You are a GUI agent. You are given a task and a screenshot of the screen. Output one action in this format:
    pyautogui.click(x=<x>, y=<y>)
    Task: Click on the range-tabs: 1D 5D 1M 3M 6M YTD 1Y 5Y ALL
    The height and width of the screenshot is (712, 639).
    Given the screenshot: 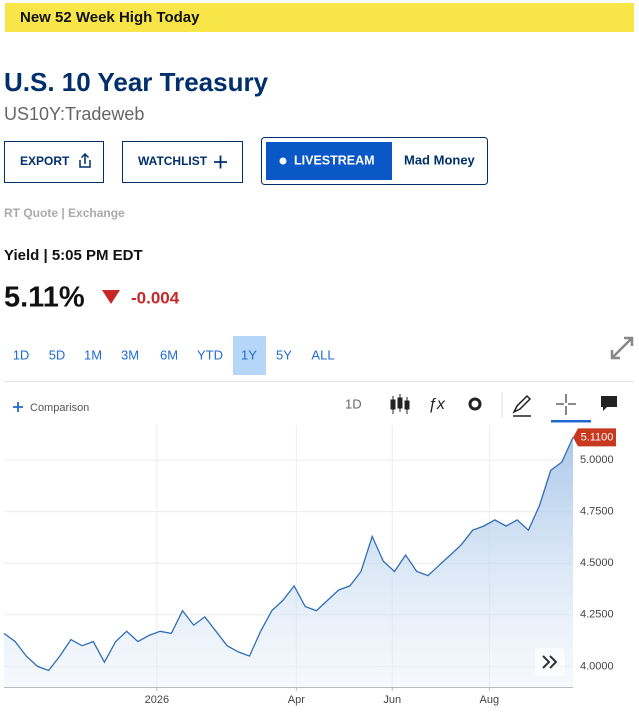 What is the action you would take?
    pyautogui.click(x=174, y=355)
    